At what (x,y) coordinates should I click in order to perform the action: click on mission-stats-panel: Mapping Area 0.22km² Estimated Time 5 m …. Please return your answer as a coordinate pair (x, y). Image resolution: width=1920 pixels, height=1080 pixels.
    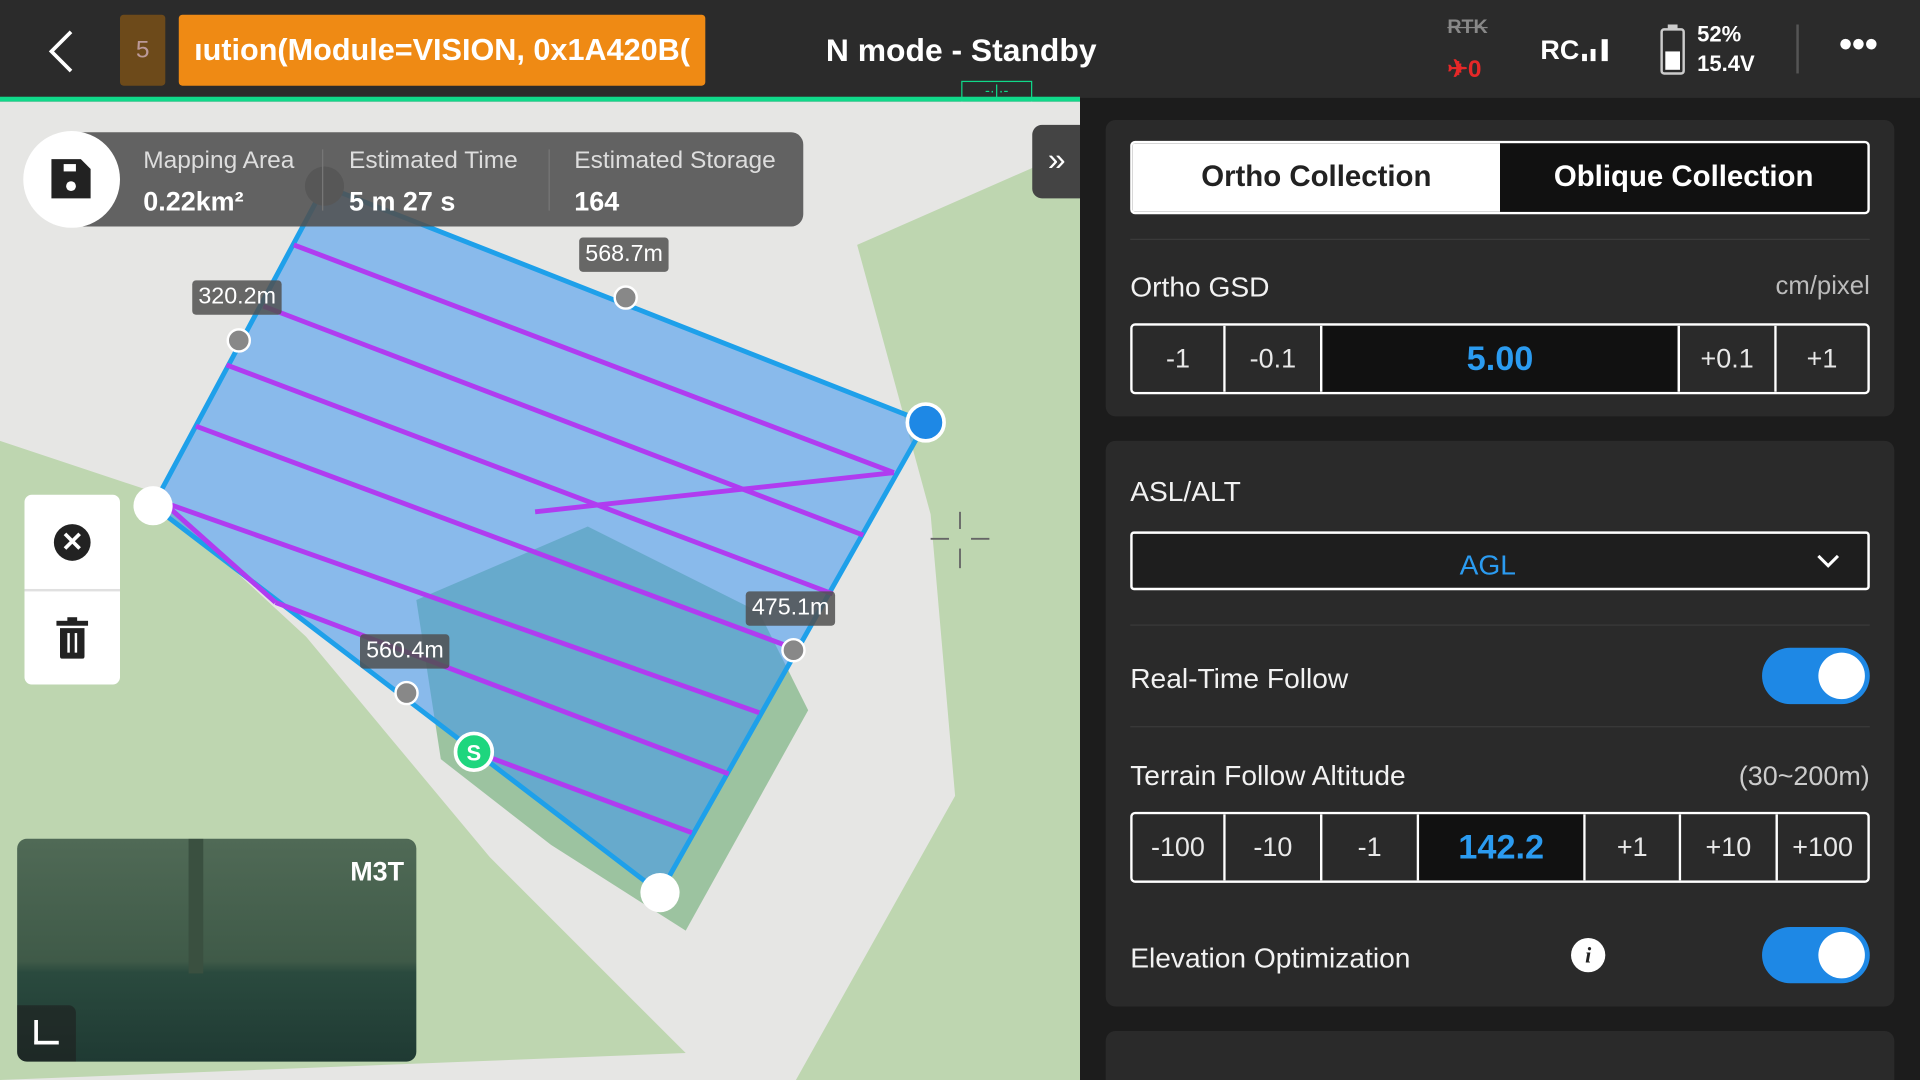
    Looking at the image, I should click on (438, 179).